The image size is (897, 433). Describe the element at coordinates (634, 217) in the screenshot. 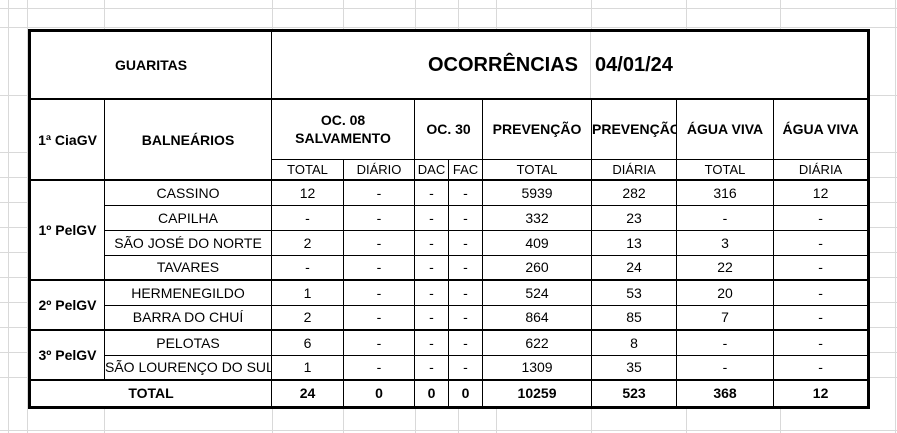

I see `value-cell: 23` at that location.